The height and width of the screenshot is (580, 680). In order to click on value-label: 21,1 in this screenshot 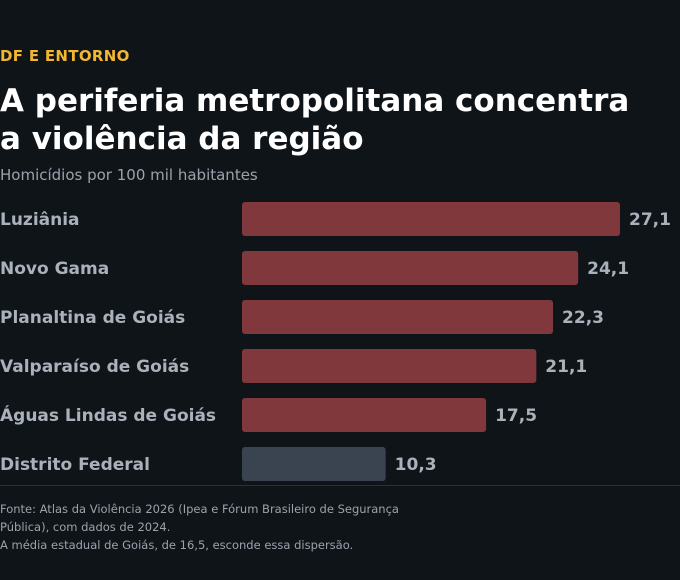, I will do `click(566, 367)`.